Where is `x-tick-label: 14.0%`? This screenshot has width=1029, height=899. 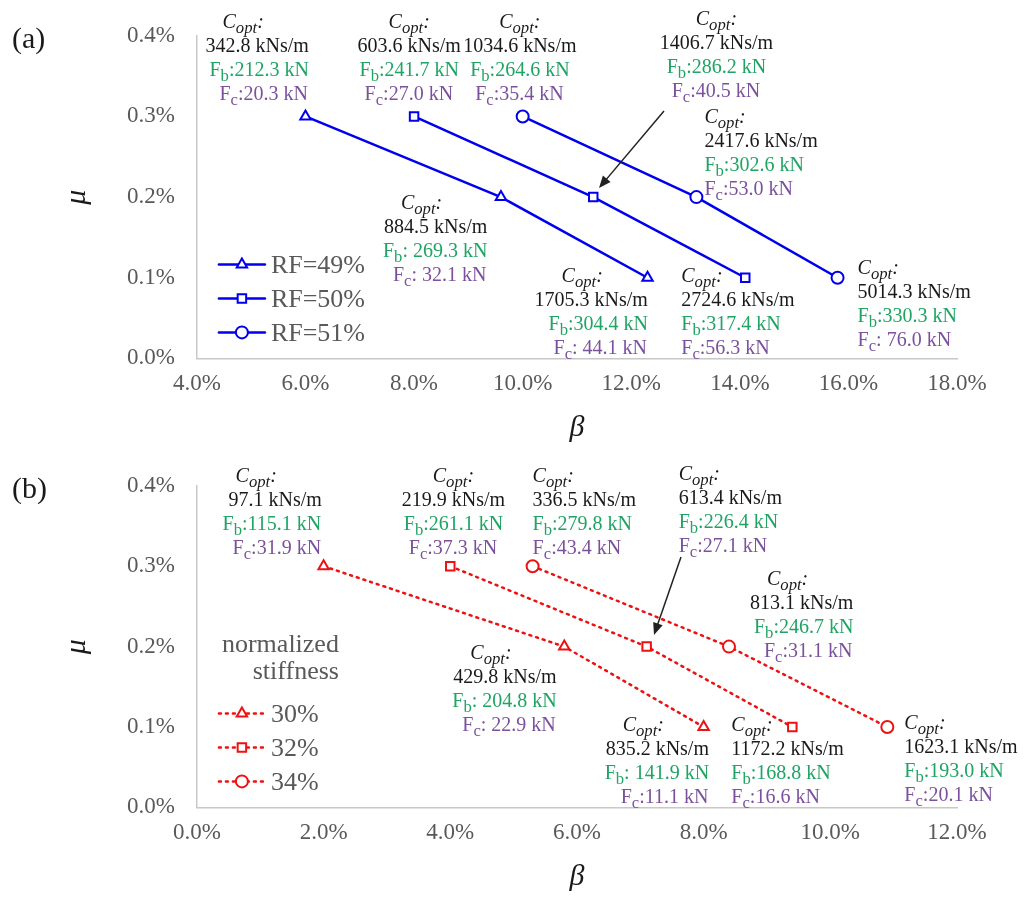
x-tick-label: 14.0% is located at coordinates (740, 383).